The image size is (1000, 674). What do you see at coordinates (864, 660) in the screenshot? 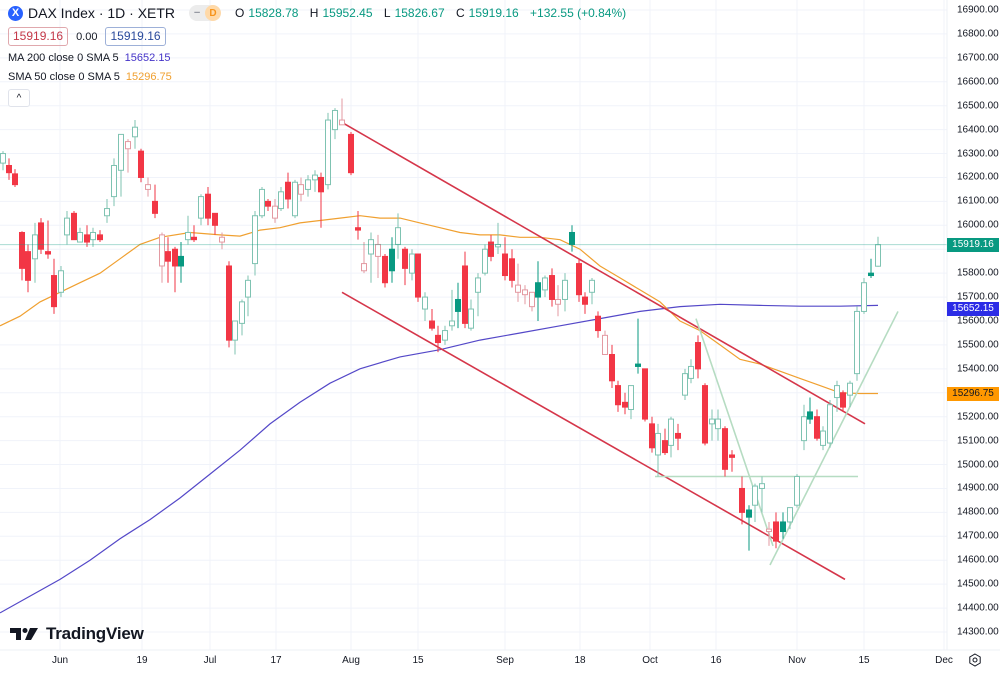
I see `time-tick-label: 15` at bounding box center [864, 660].